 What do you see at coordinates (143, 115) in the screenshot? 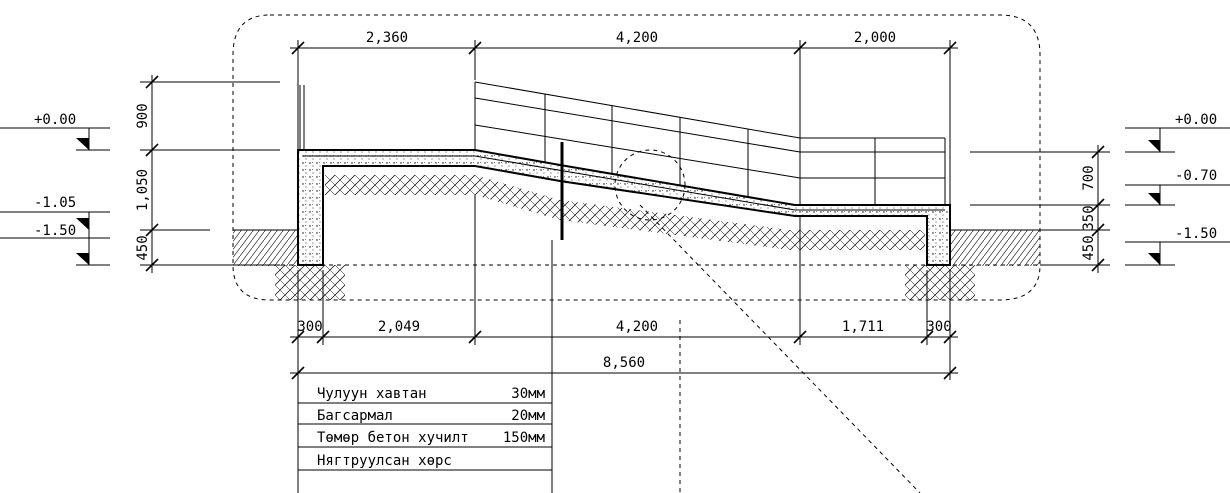
I see `dim-left-1: 900` at bounding box center [143, 115].